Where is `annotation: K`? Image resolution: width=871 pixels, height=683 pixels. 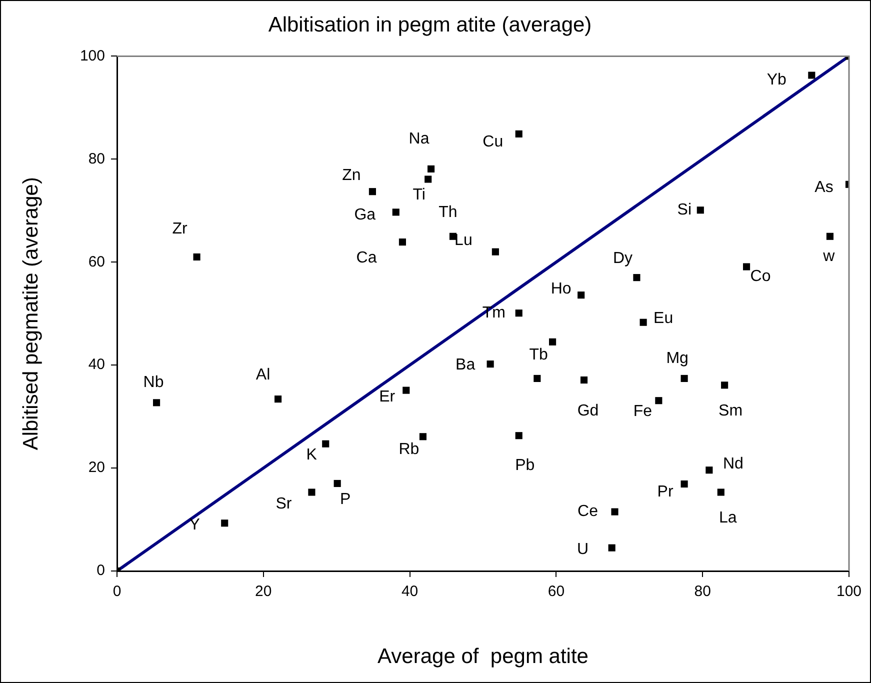 annotation: K is located at coordinates (312, 455).